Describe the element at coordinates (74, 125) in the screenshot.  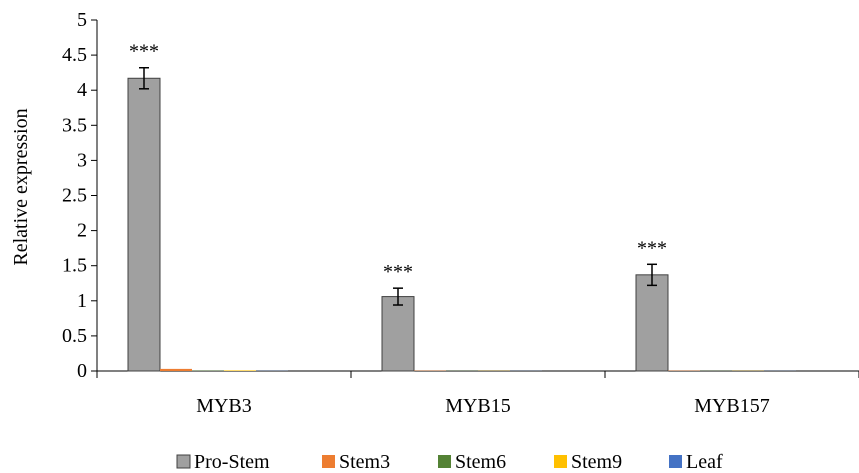
I see `y-tick-label: 3.5` at that location.